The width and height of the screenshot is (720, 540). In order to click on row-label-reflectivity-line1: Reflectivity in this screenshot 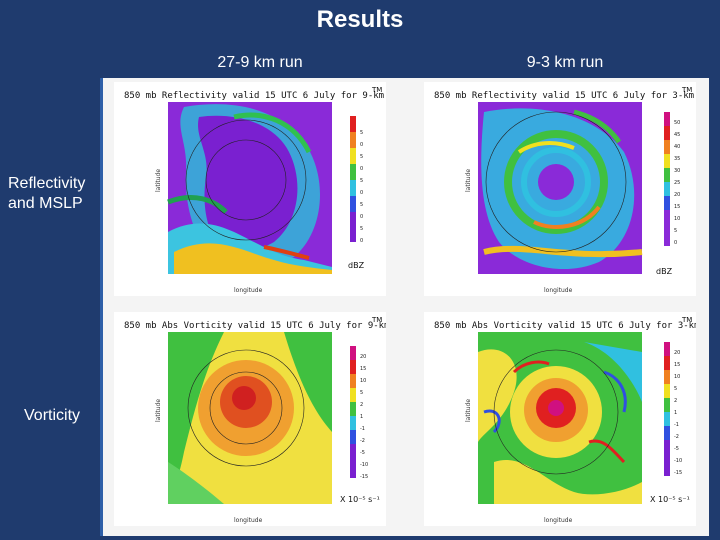, I will do `click(47, 183)`.